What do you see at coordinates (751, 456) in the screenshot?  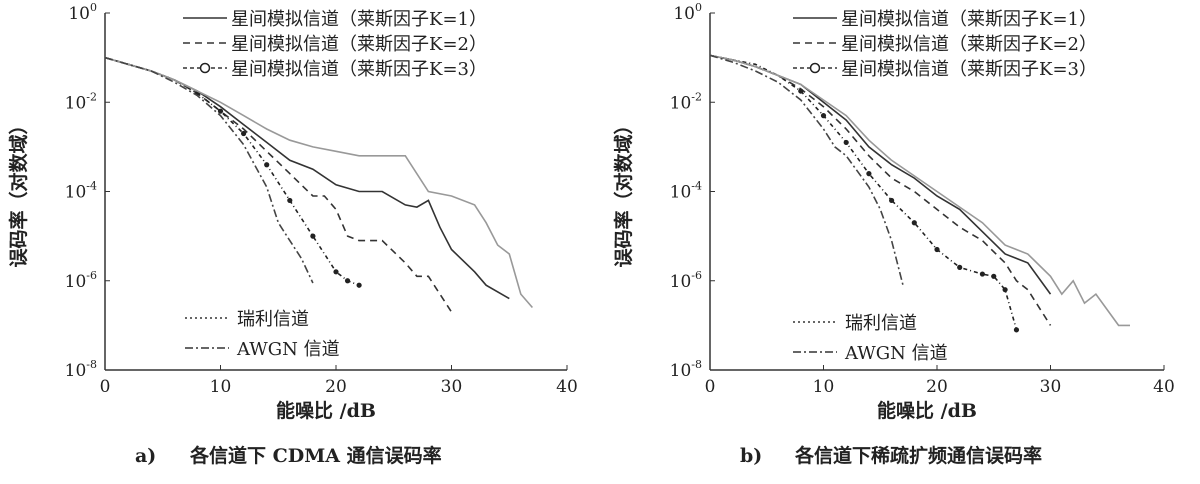 I see `panel-label: b)` at bounding box center [751, 456].